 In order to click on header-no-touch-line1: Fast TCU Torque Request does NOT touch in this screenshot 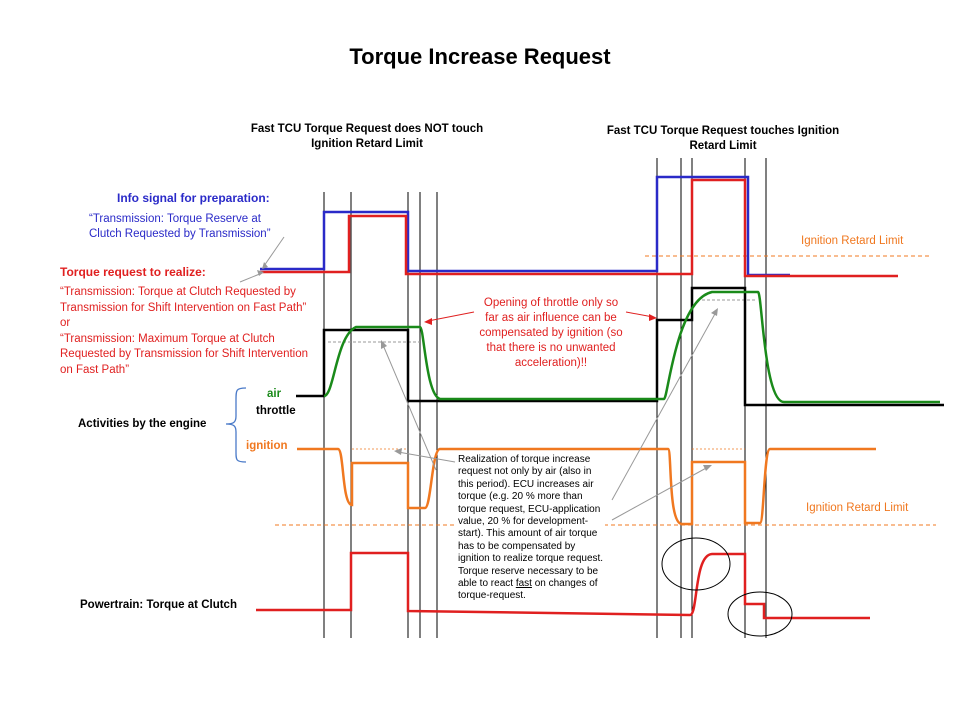, I will do `click(367, 129)`.